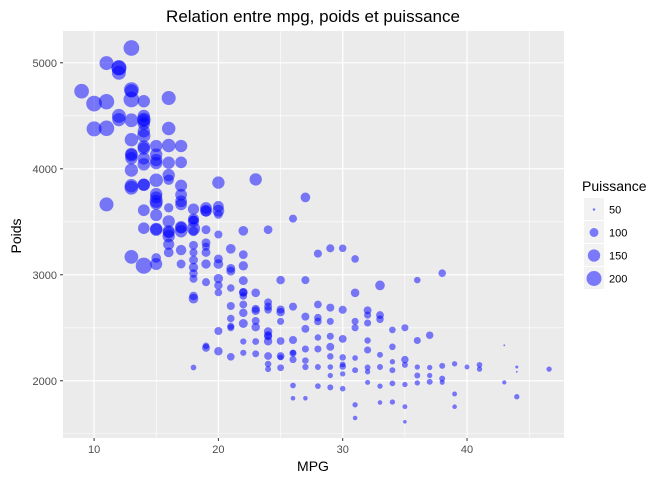  What do you see at coordinates (45, 382) in the screenshot?
I see `y-tick-label: 2000` at bounding box center [45, 382].